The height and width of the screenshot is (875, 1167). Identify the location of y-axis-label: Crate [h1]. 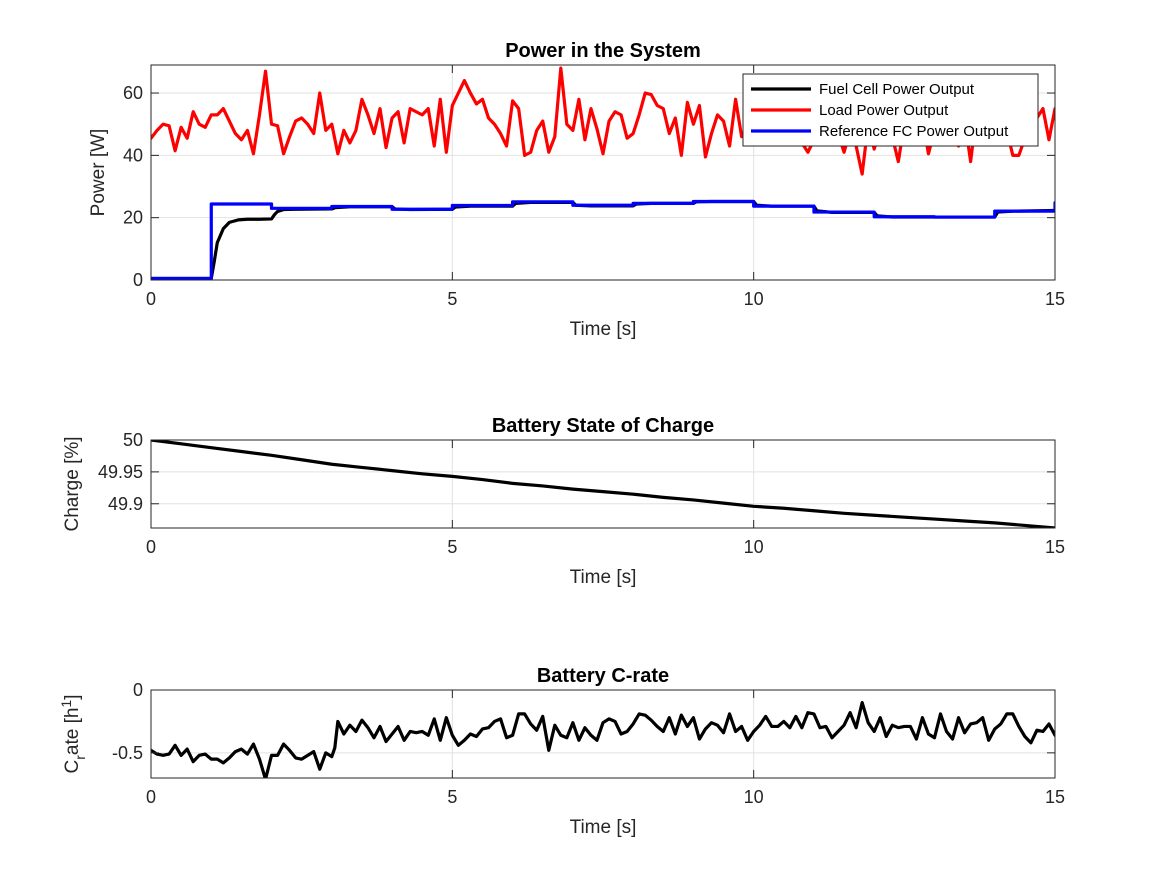
(73, 733).